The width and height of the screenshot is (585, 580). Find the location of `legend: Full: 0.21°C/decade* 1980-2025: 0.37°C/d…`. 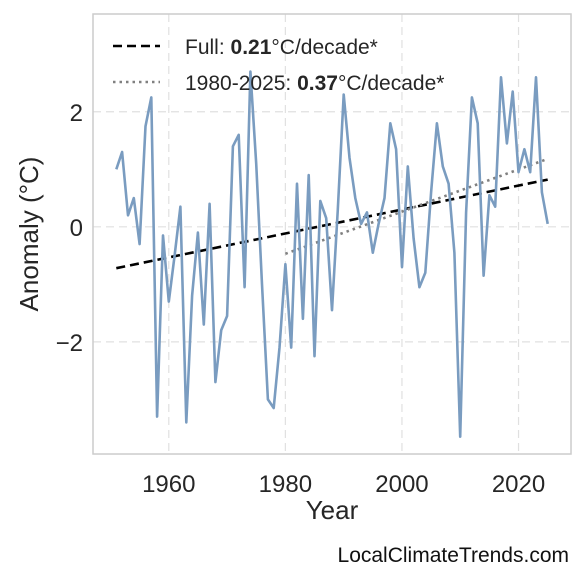

legend: Full: 0.21°C/decade* 1980-2025: 0.37°C/d… is located at coordinates (278, 65).